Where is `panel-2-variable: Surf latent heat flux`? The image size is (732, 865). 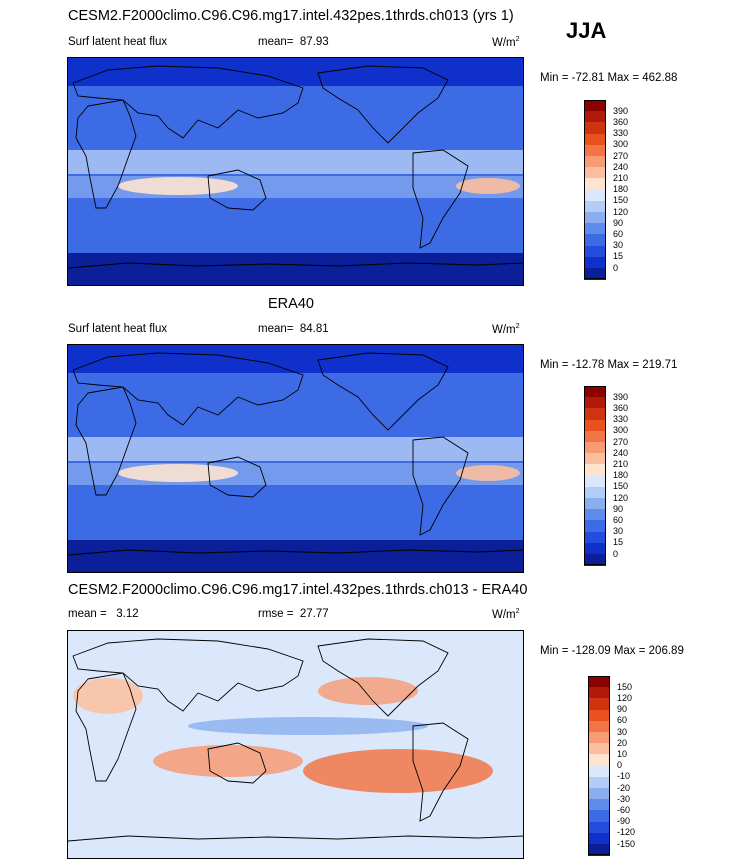 panel-2-variable: Surf latent heat flux is located at coordinates (118, 329).